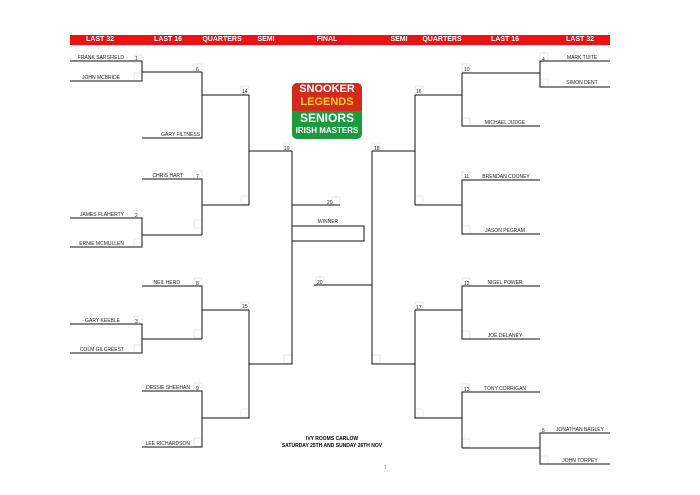 The width and height of the screenshot is (700, 495). What do you see at coordinates (332, 439) in the screenshot?
I see `venue-name: IVY ROOMS CARLOW` at bounding box center [332, 439].